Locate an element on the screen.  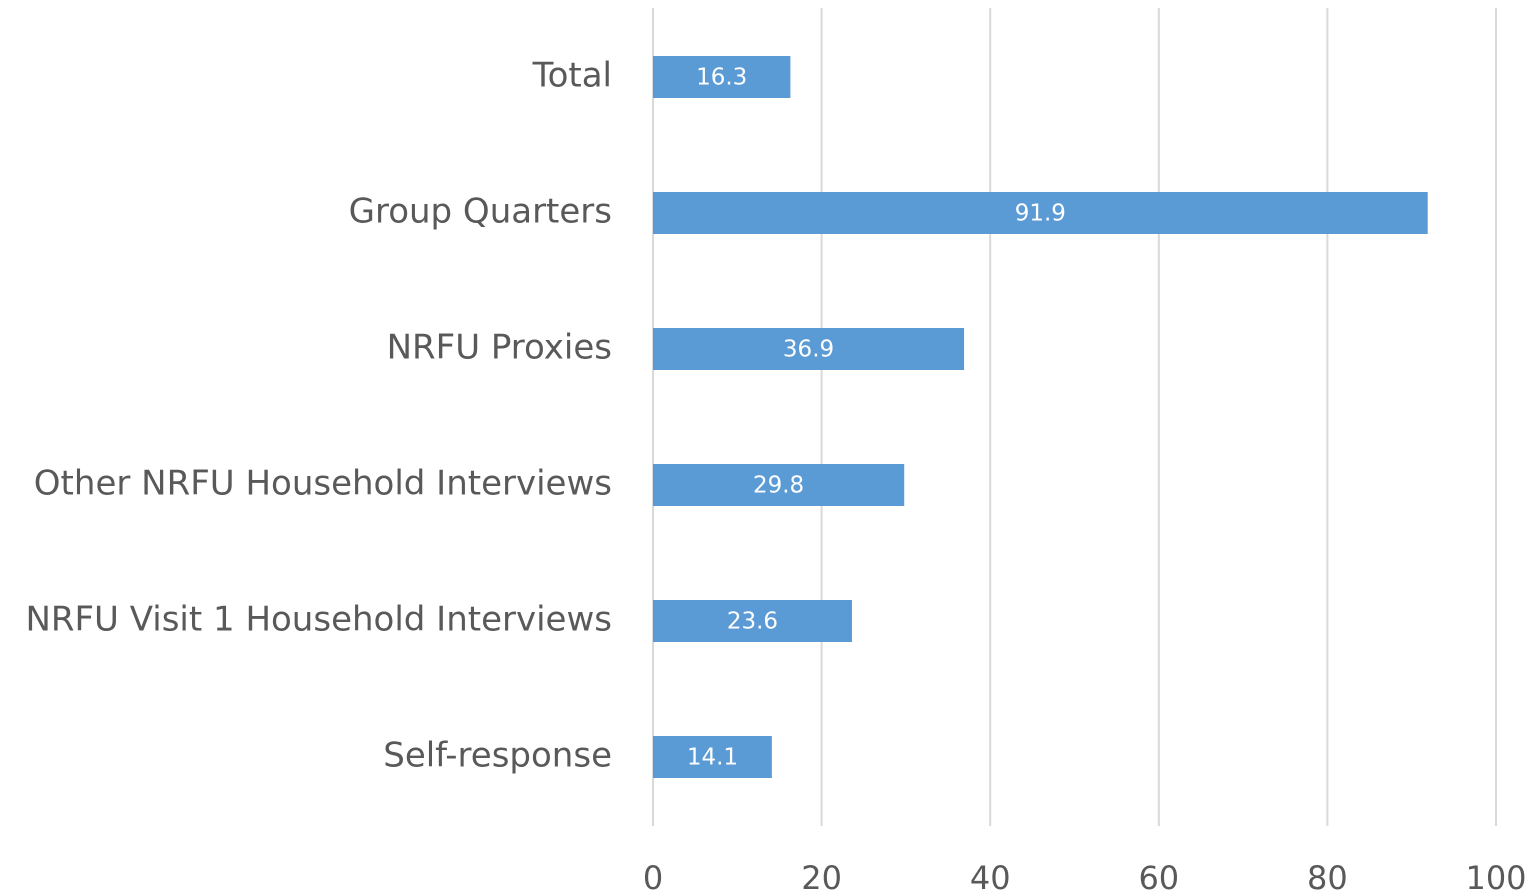
y-tick-label: Self-response is located at coordinates (497, 756).